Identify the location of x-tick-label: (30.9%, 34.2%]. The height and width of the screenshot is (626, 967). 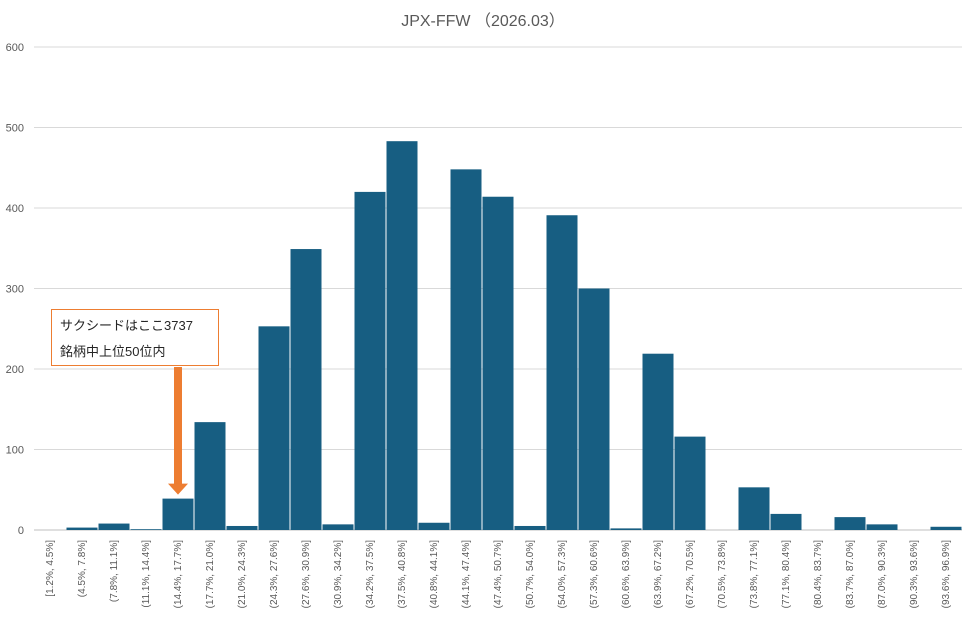
(338, 574).